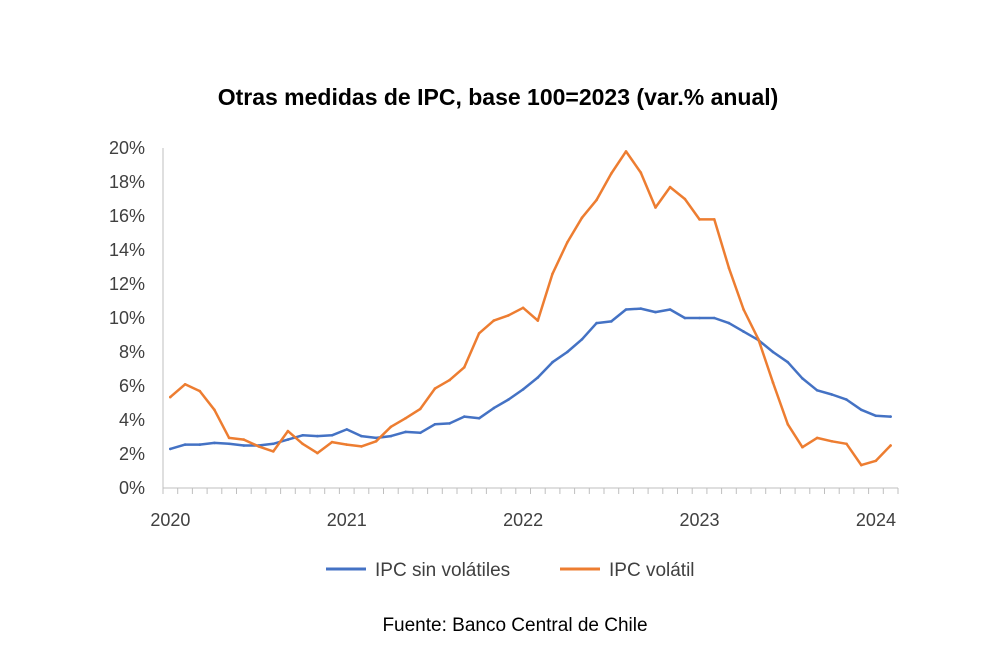  What do you see at coordinates (524, 508) in the screenshot?
I see `x-axis: 2020 2021 2022 2023 2024` at bounding box center [524, 508].